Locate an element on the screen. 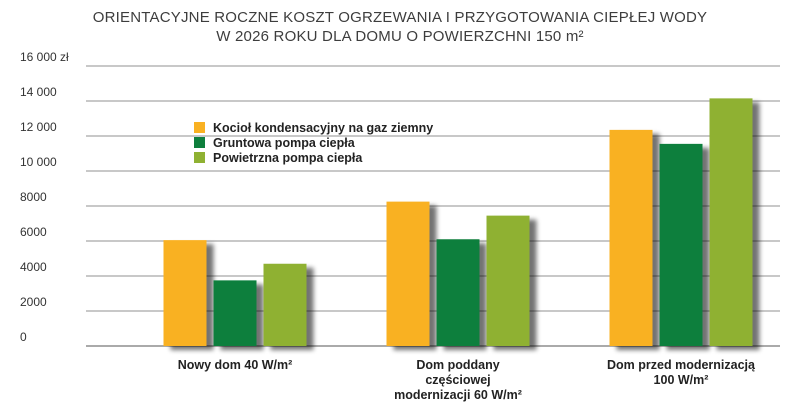 Image resolution: width=800 pixels, height=417 pixels. x-category-label: Nowy dom 40 W/m² is located at coordinates (235, 365).